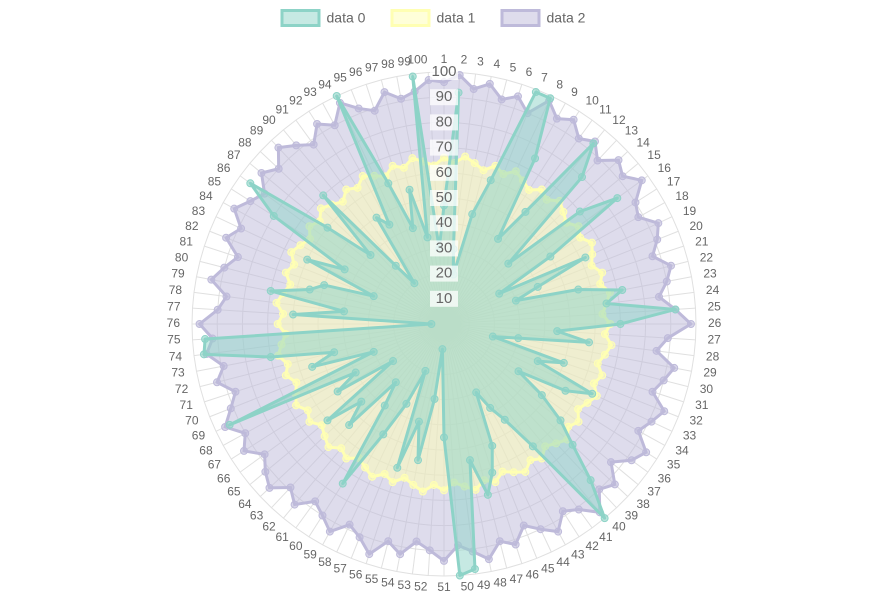 Image resolution: width=891 pixels, height=601 pixels. Describe the element at coordinates (674, 465) in the screenshot. I see `point-label: 35` at that location.